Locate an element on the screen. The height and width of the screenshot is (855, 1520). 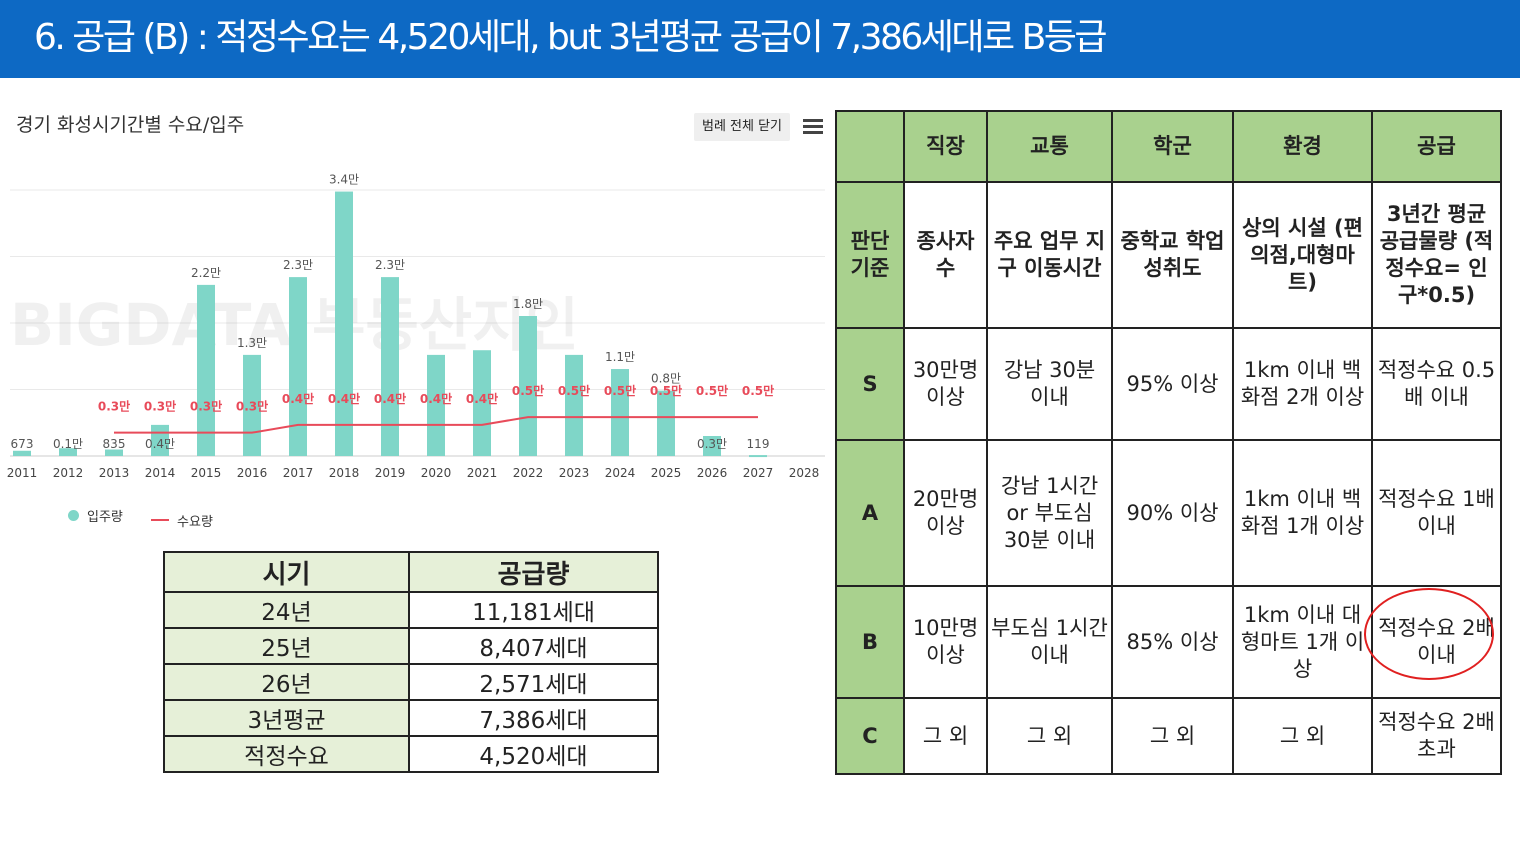
supply-period: 3년평균 is located at coordinates (286, 718).